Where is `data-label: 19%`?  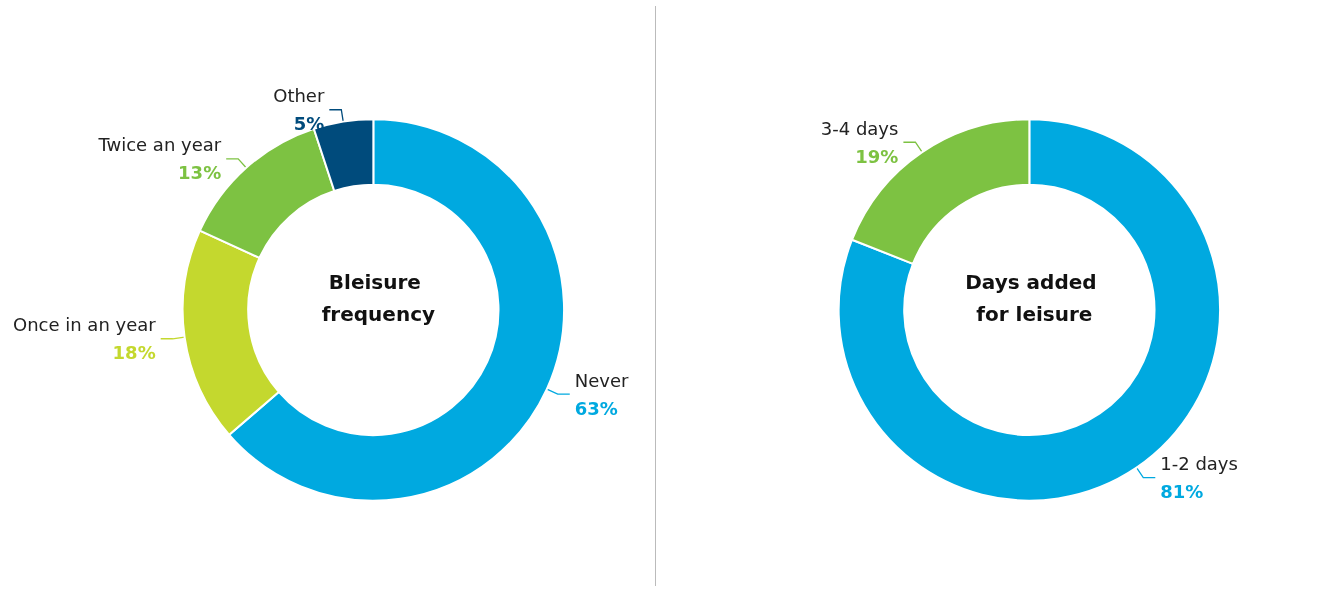 data-label: 19% is located at coordinates (877, 156).